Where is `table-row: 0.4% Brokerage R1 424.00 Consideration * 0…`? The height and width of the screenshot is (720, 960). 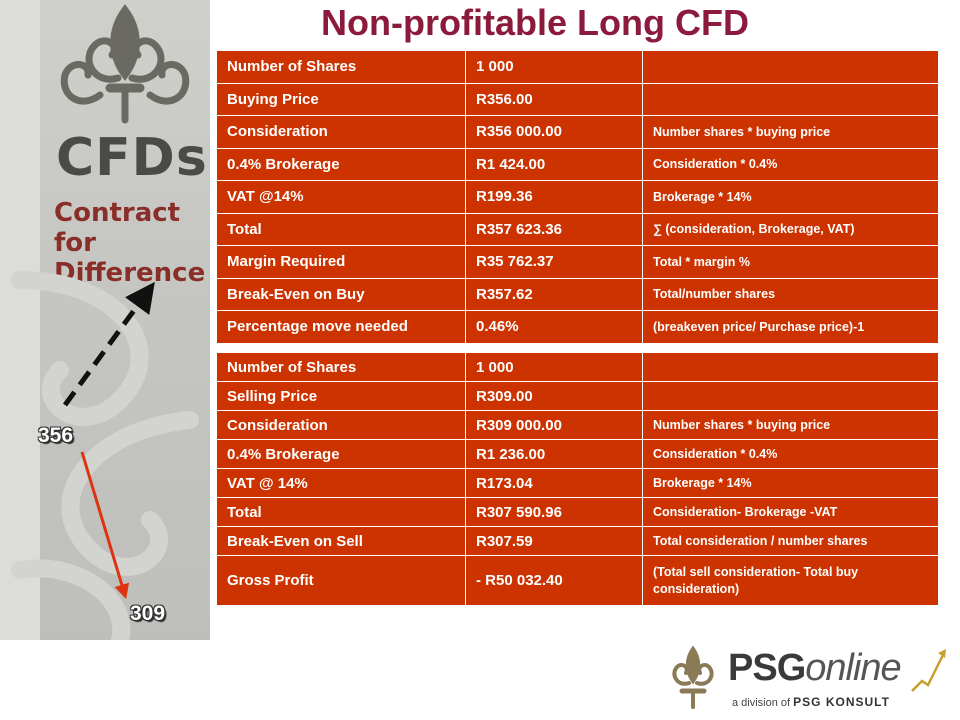
table-row: 0.4% Brokerage R1 424.00 Consideration * 0… is located at coordinates (577, 164).